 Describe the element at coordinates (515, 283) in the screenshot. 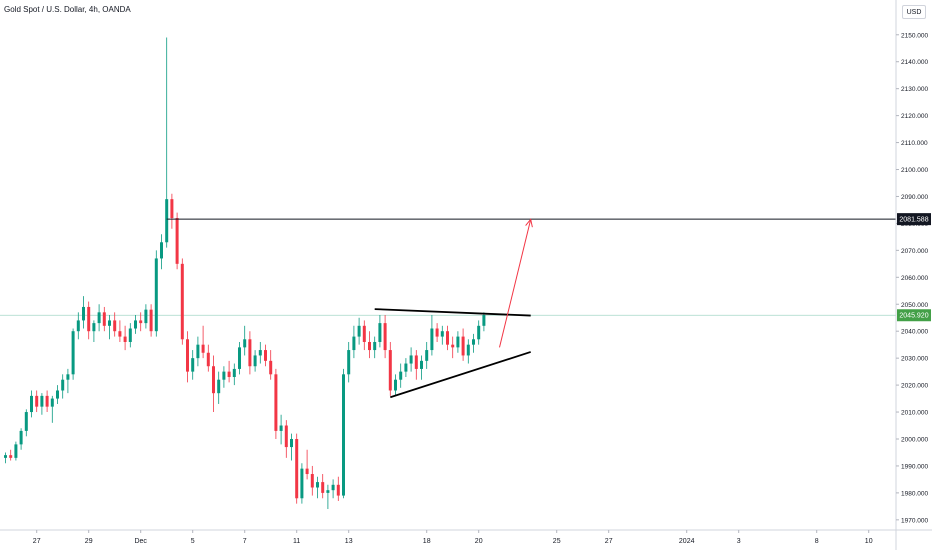

I see `projection-arrow` at that location.